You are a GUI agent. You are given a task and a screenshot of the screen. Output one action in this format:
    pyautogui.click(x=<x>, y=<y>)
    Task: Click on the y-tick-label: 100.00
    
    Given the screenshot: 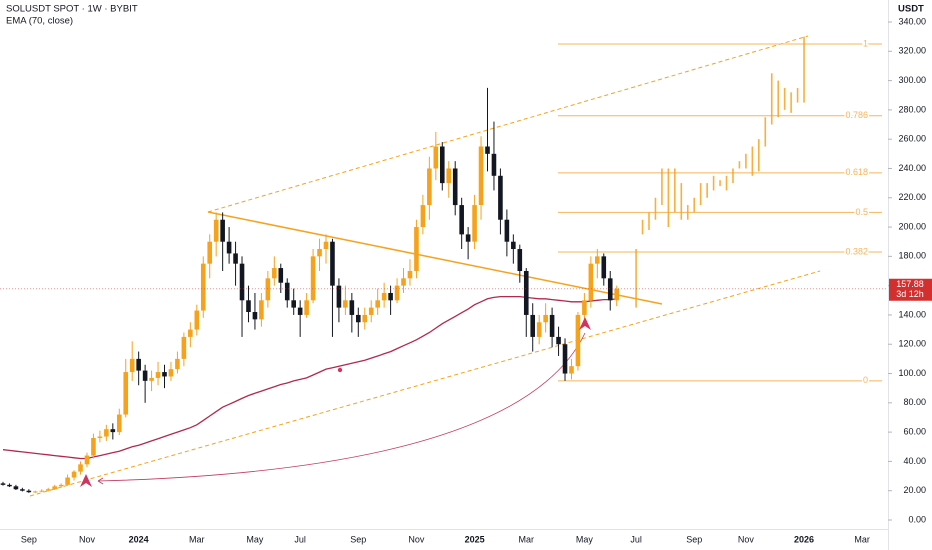 What is the action you would take?
    pyautogui.click(x=912, y=373)
    